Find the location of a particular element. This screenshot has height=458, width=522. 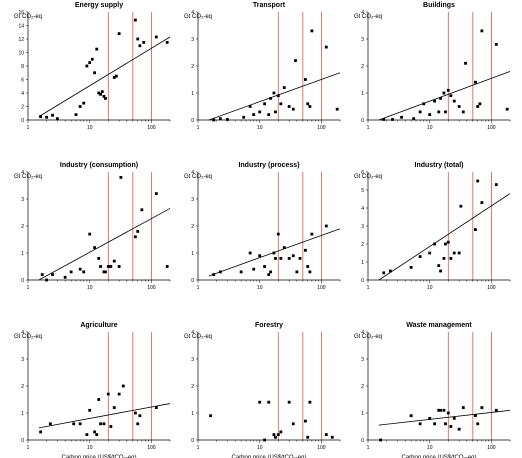

y-tick-label: 16 is located at coordinates (21, 13).